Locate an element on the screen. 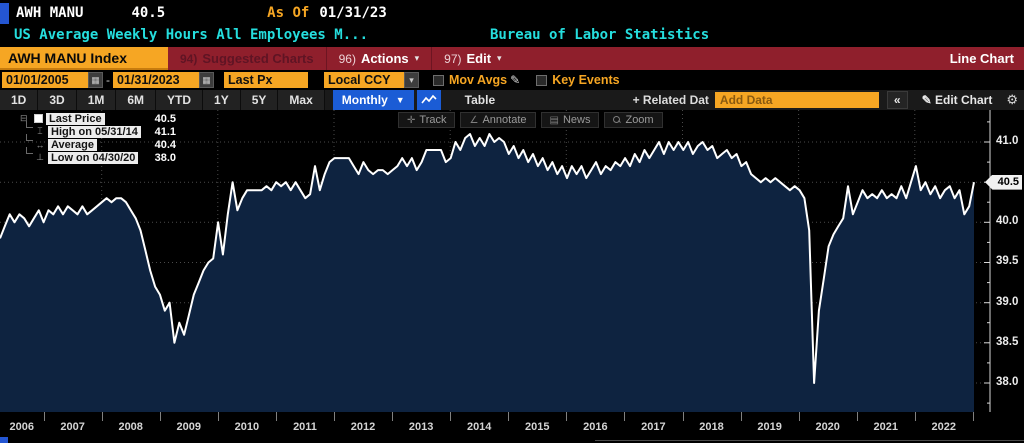 This screenshot has height=443, width=1024. legend-row: ⊟ Last Price 40.5 is located at coordinates (100, 118).